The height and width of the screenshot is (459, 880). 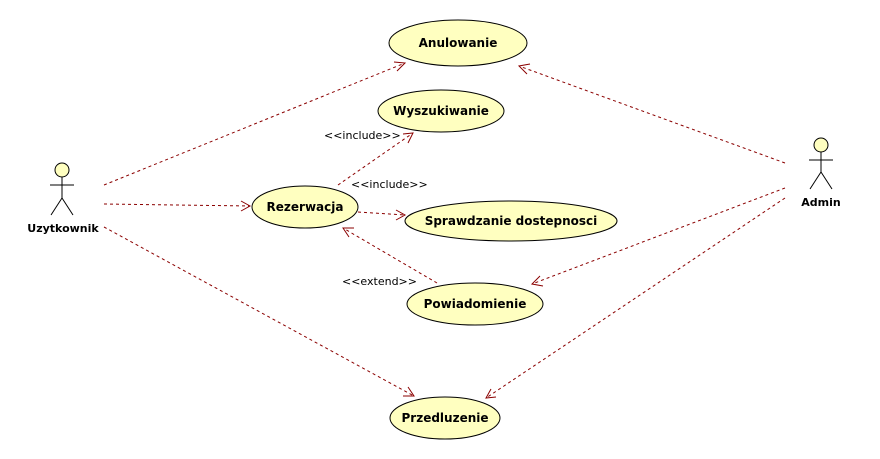 I want to click on use-case-powiadomienie: Powiadomienie, so click(x=475, y=304).